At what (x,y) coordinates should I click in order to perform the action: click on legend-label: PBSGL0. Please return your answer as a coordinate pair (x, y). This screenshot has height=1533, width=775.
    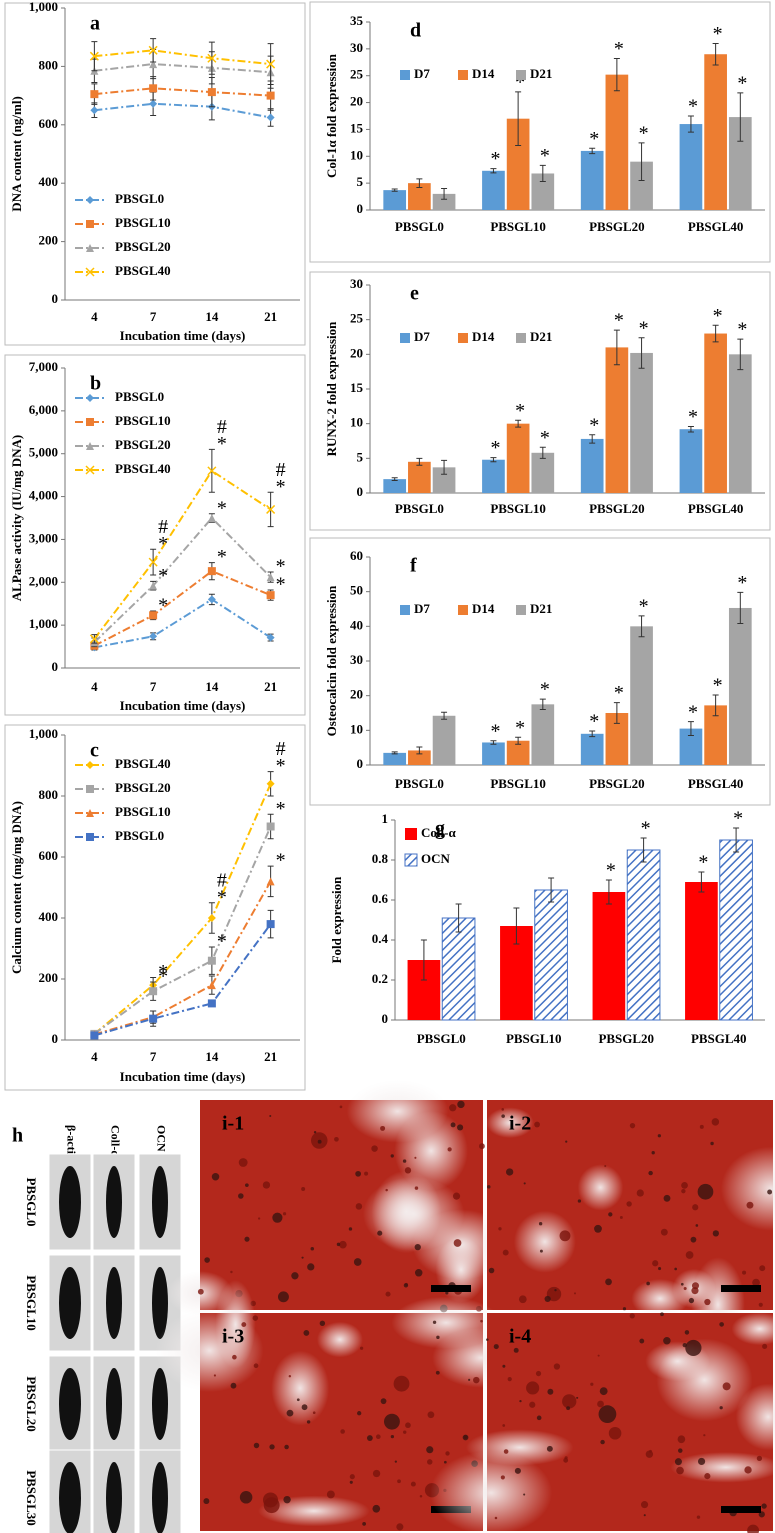
    Looking at the image, I should click on (139, 835).